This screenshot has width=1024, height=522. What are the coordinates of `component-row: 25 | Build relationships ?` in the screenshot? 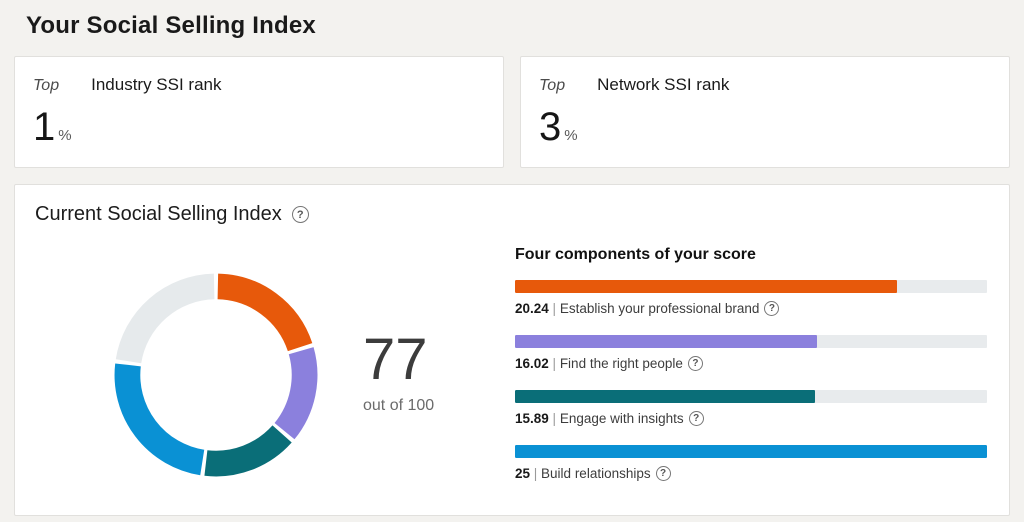 It's located at (751, 463).